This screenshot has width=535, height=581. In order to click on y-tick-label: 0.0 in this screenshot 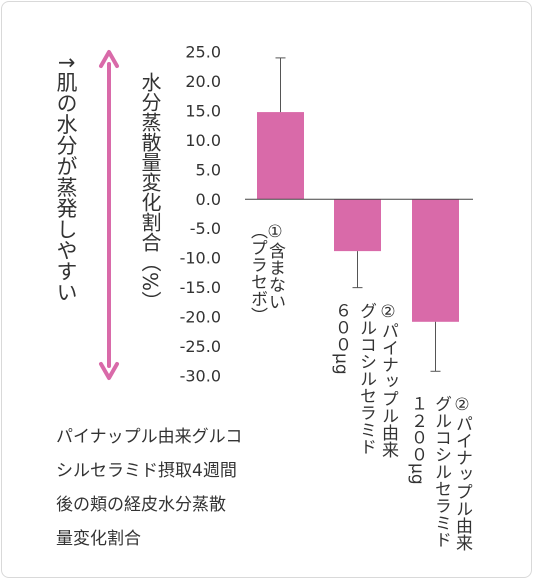, I will do `click(208, 199)`.